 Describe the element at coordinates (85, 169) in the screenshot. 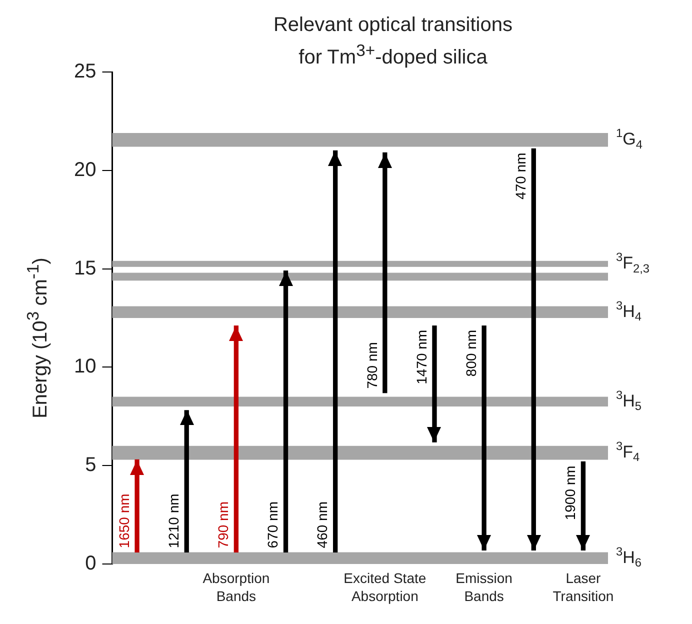

I see `y-tick-label: 20` at that location.